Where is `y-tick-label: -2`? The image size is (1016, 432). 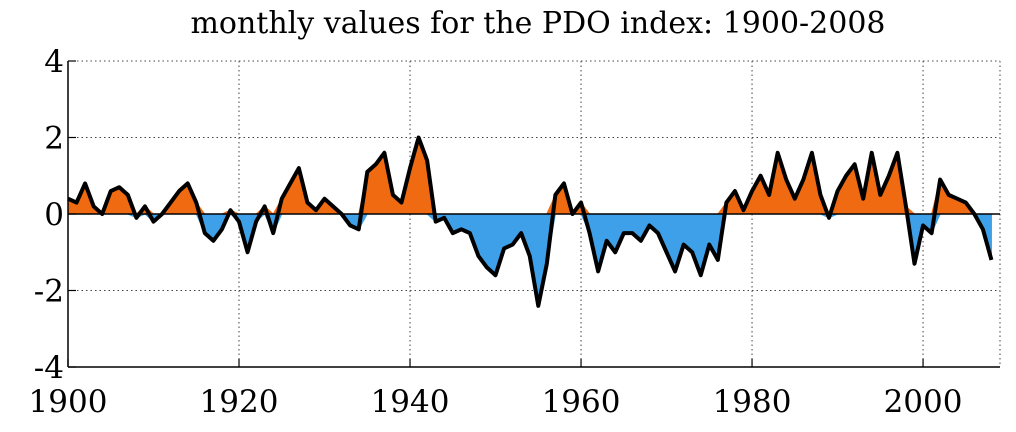
y-tick-label: -2 is located at coordinates (49, 292).